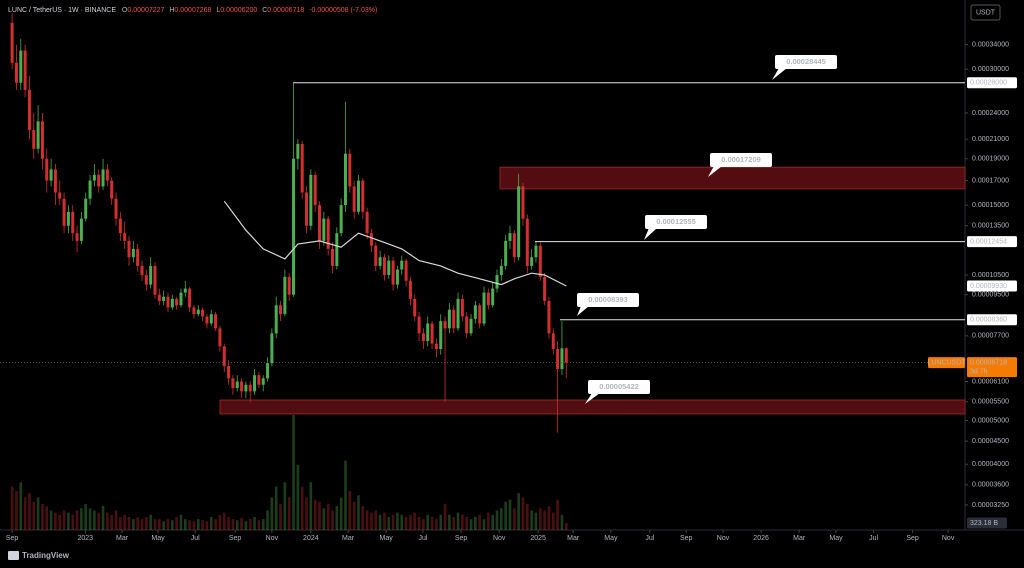  What do you see at coordinates (650, 234) in the screenshot?
I see `callout-pointer` at bounding box center [650, 234].